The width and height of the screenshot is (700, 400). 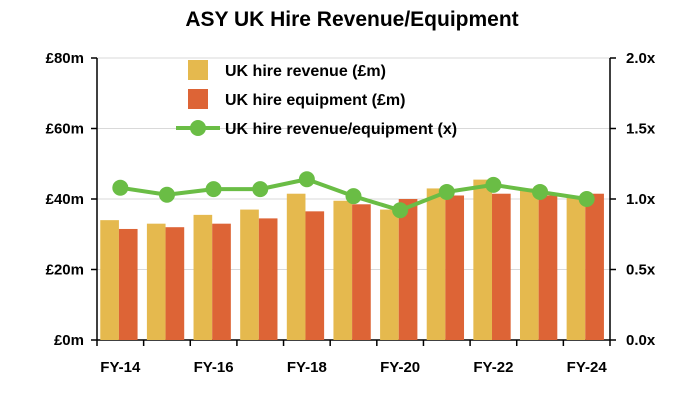 I want to click on right-tick-label: 1.5x, so click(x=641, y=129).